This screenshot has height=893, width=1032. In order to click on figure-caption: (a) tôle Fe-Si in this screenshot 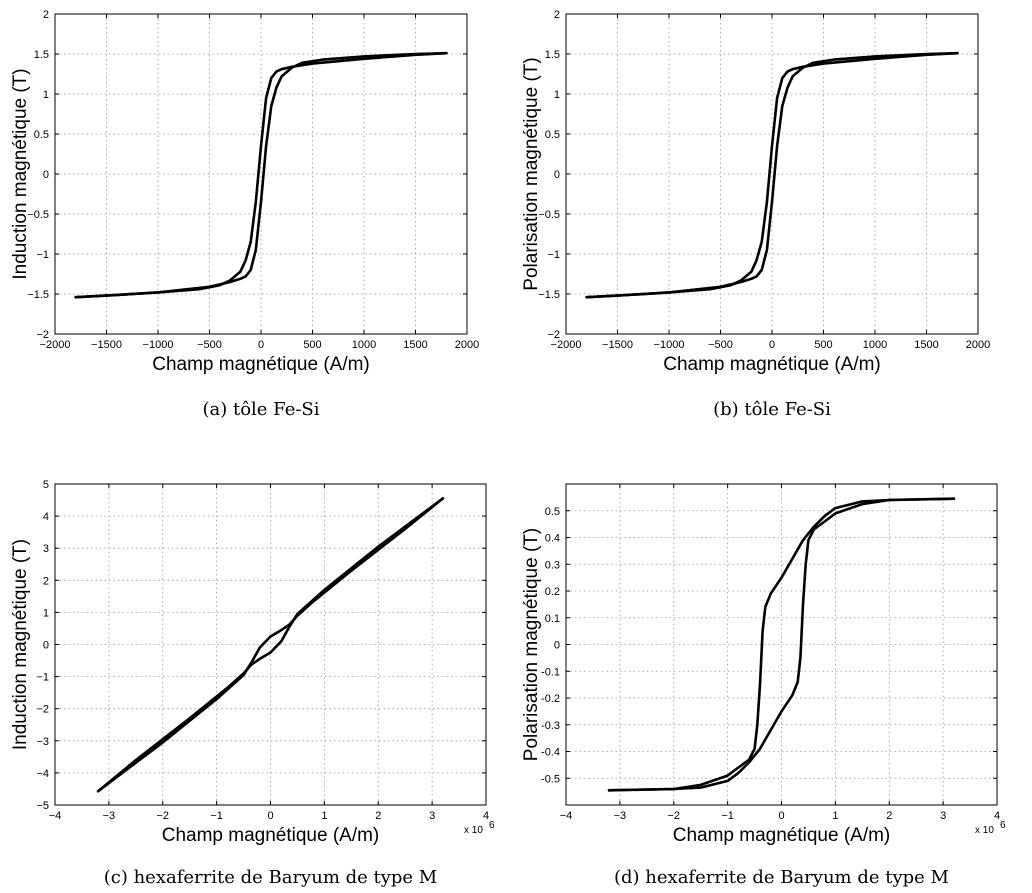, I will do `click(260, 409)`.